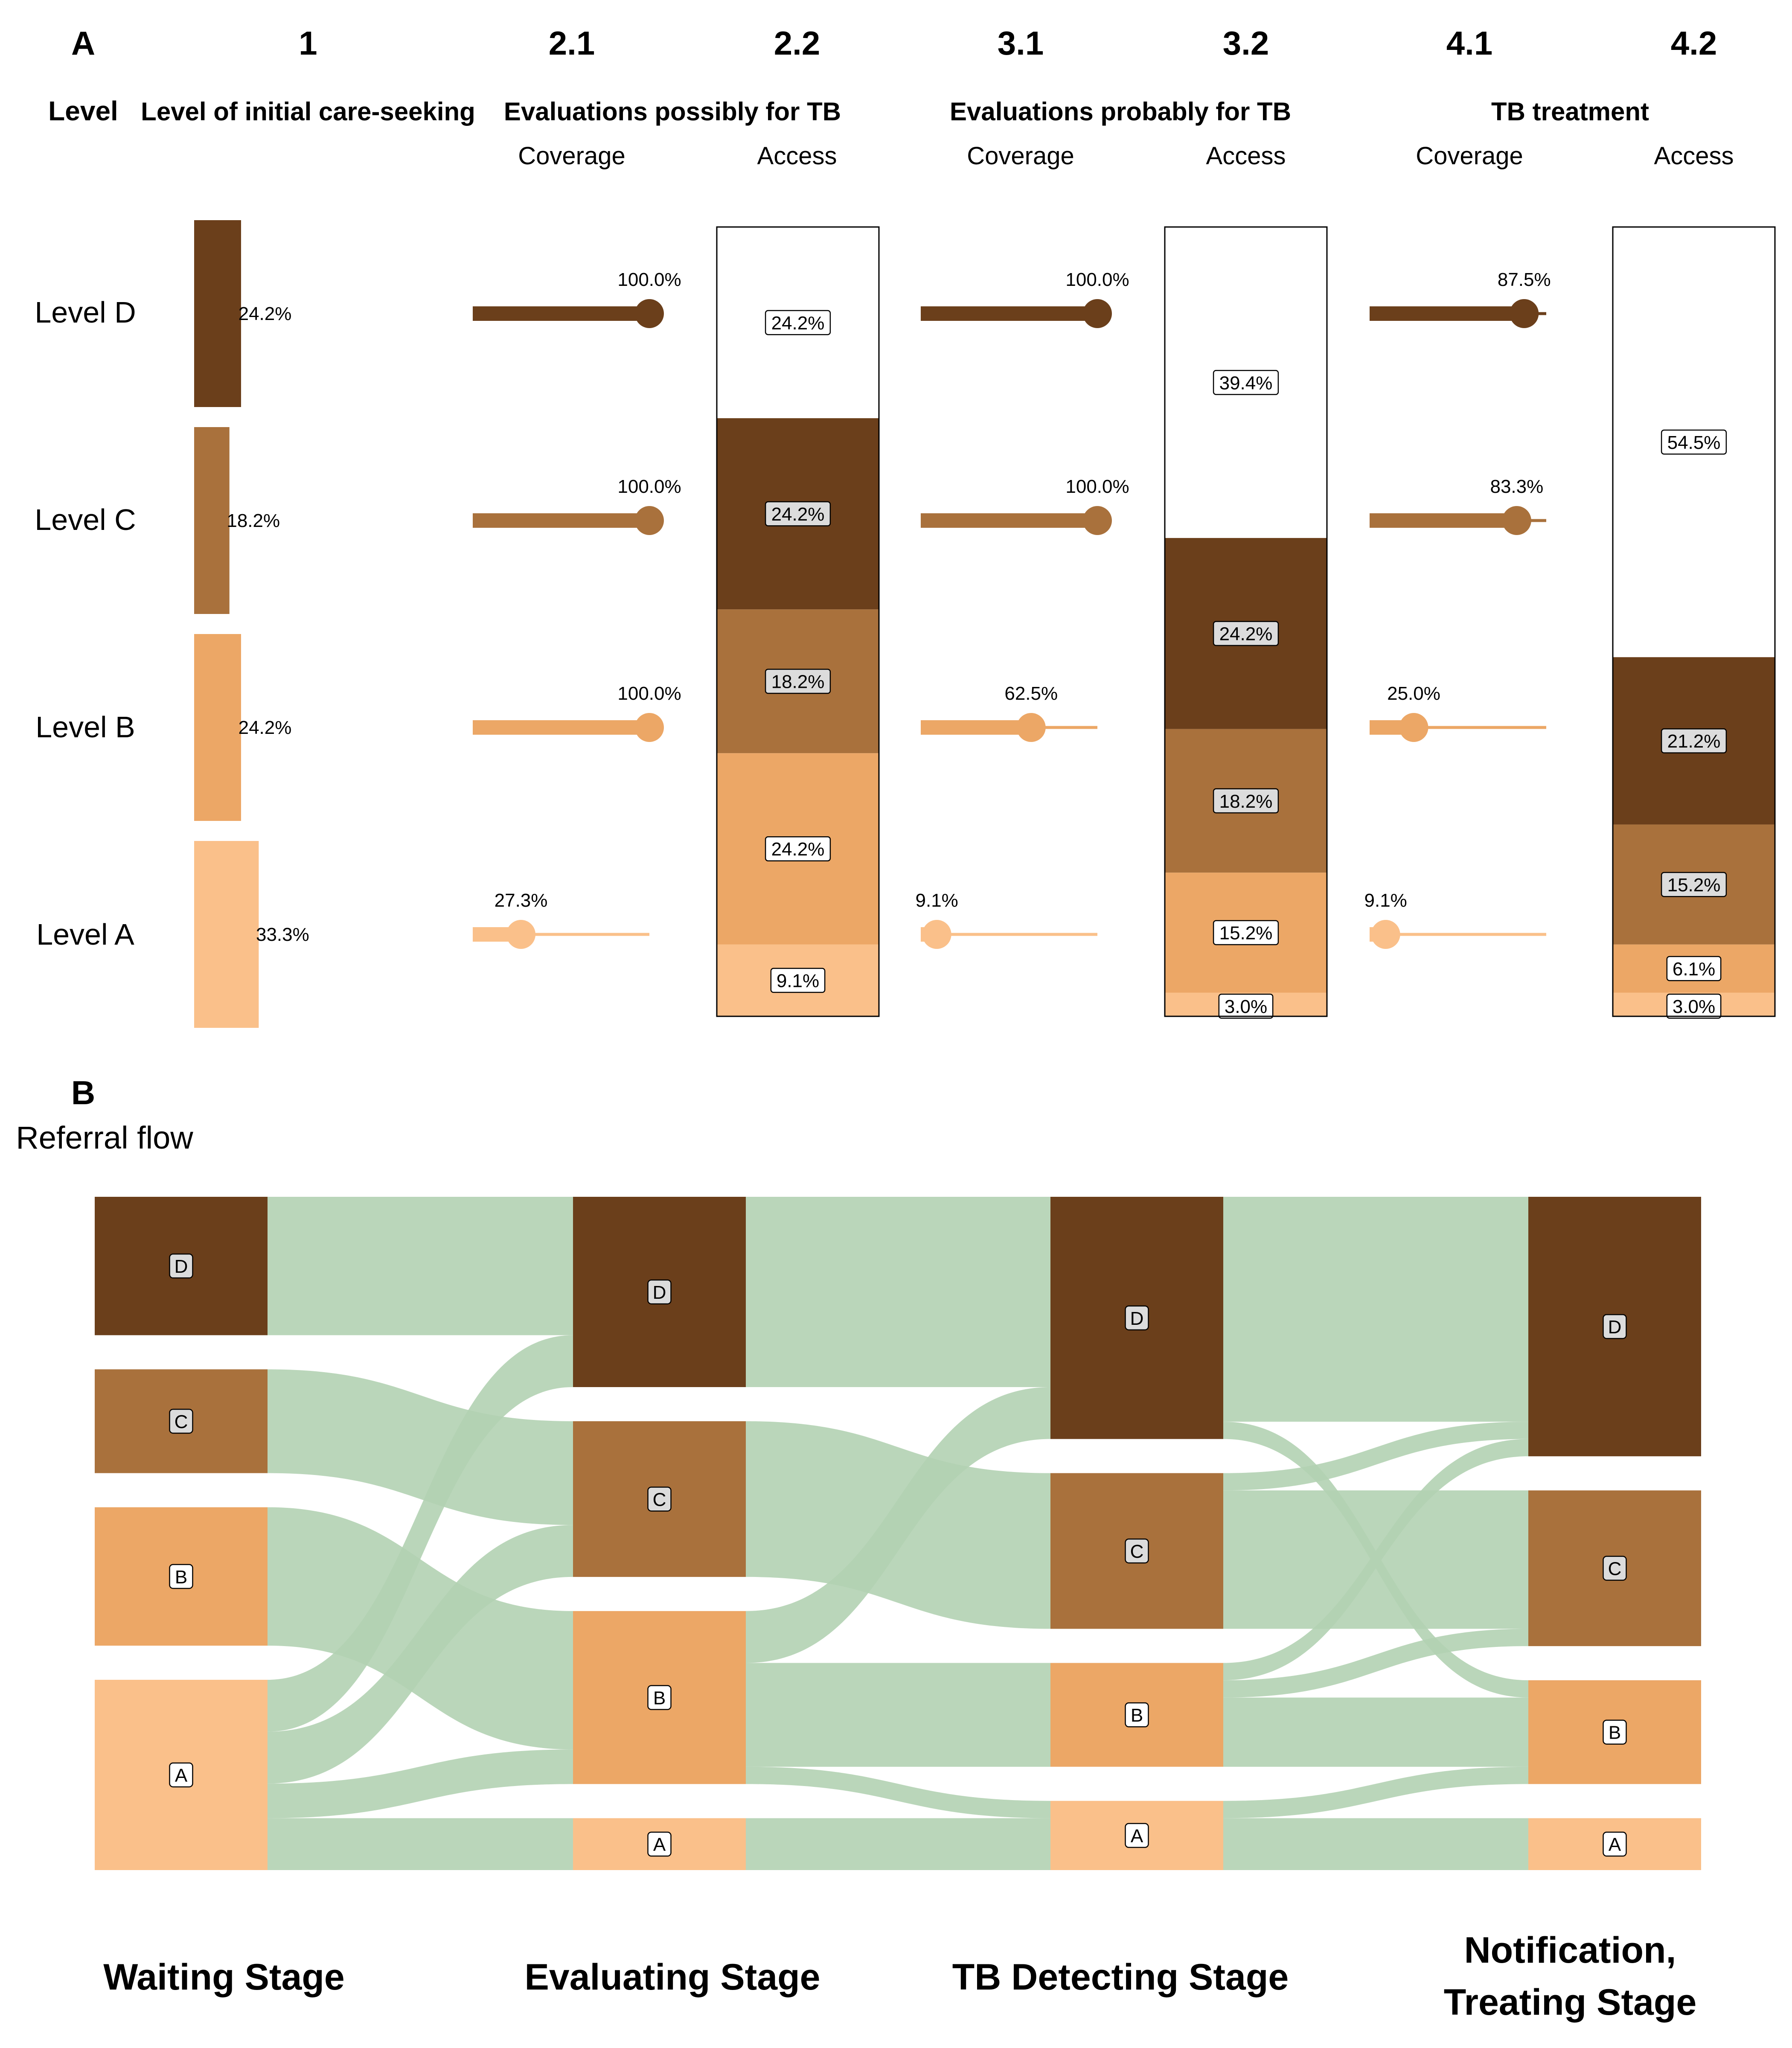 This screenshot has height=2048, width=1792. I want to click on coverage-2-1-d-label: 100.0%, so click(649, 279).